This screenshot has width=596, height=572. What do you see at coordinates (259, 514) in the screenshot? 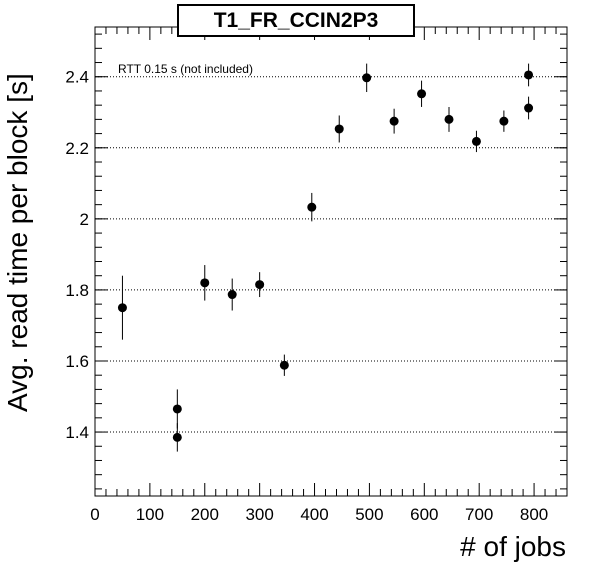
I see `x-tick-label: 300` at bounding box center [259, 514].